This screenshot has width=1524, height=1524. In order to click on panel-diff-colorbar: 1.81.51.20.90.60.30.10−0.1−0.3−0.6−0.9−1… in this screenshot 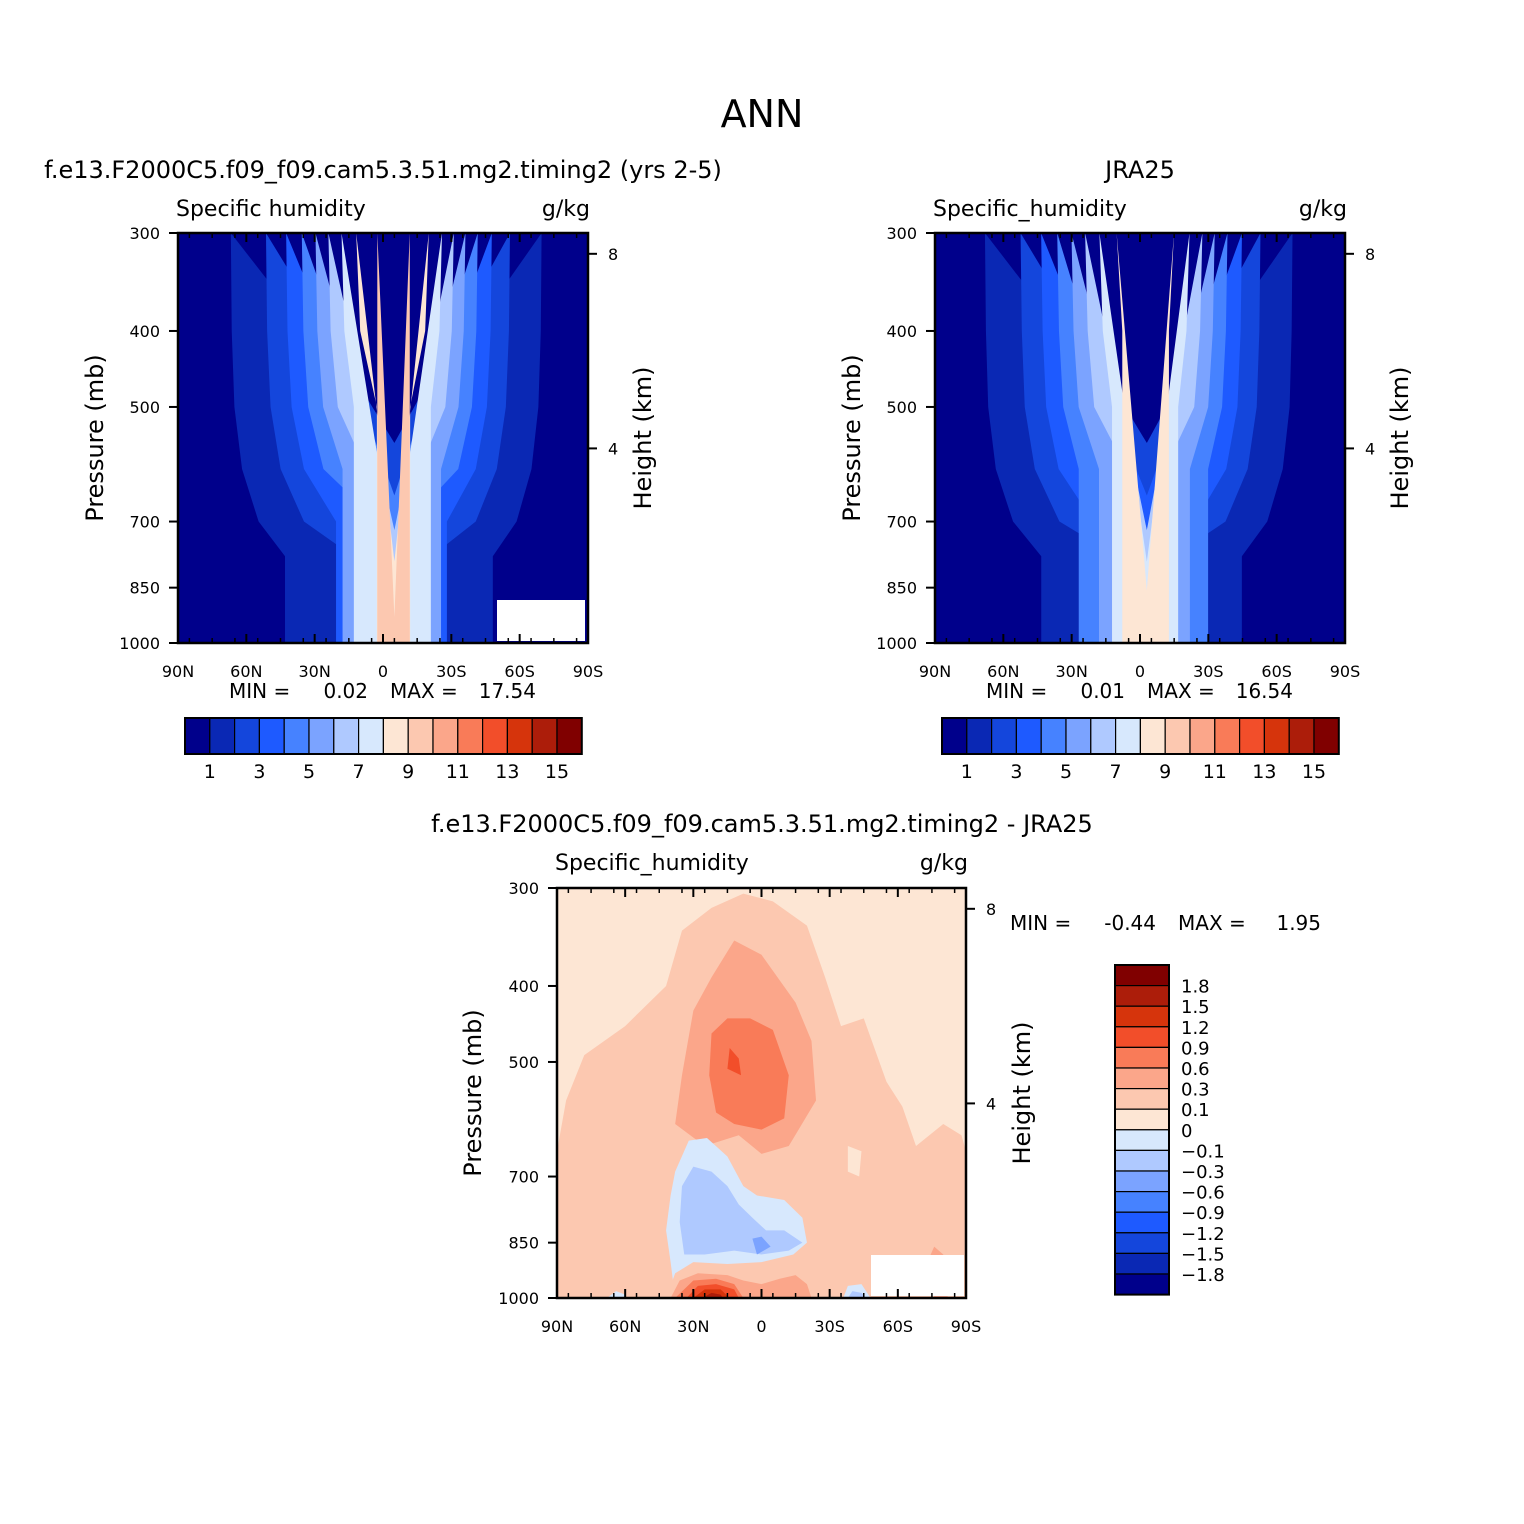, I will do `click(1169, 1130)`.